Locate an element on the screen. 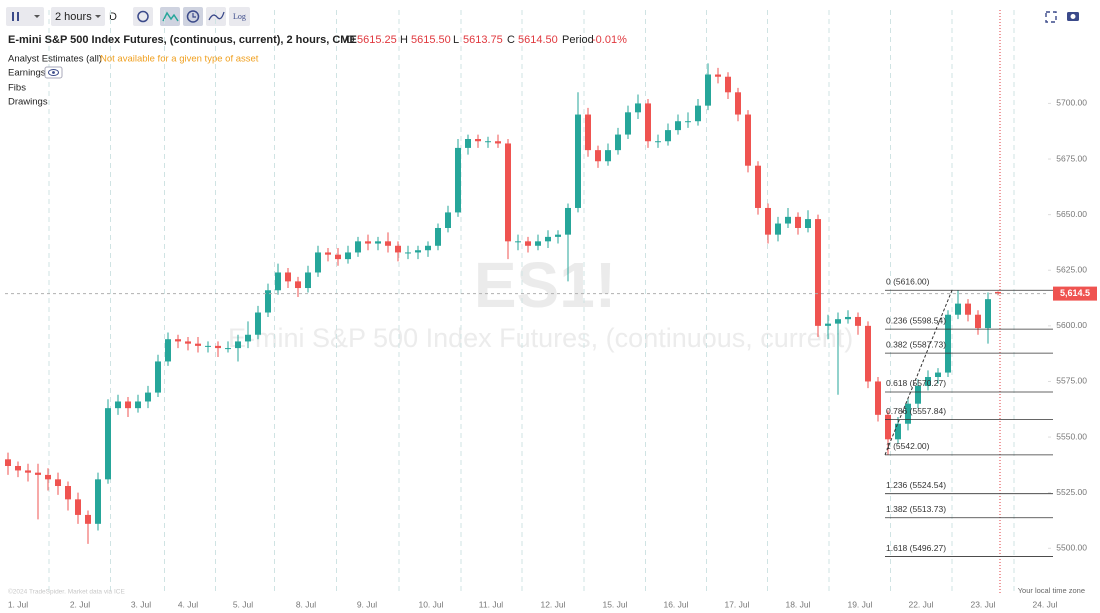 The width and height of the screenshot is (1100, 613). last-price-label: 5,614.5 is located at coordinates (1075, 293).